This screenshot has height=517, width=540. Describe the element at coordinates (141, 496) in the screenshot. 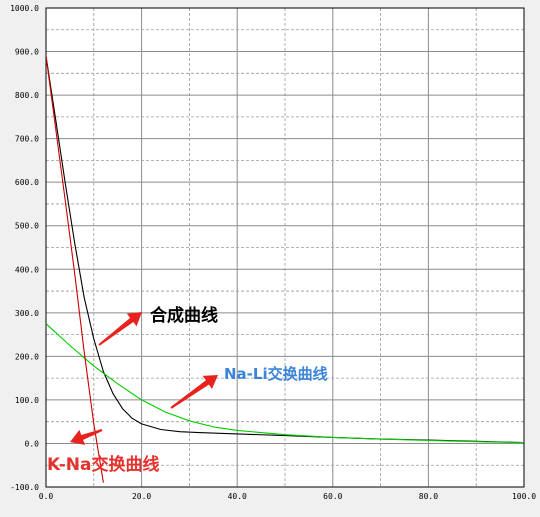

I see `x-tick-label: 20.0` at that location.